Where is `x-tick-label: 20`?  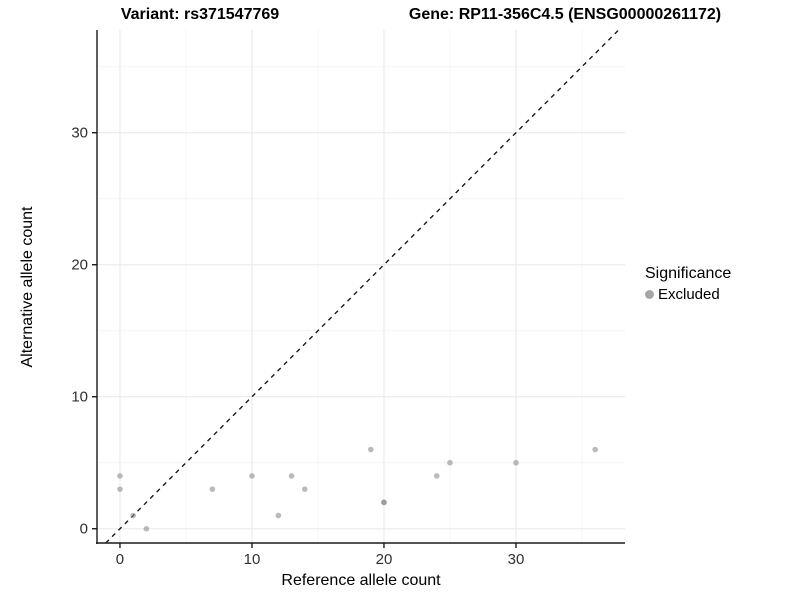
x-tick-label: 20 is located at coordinates (384, 559).